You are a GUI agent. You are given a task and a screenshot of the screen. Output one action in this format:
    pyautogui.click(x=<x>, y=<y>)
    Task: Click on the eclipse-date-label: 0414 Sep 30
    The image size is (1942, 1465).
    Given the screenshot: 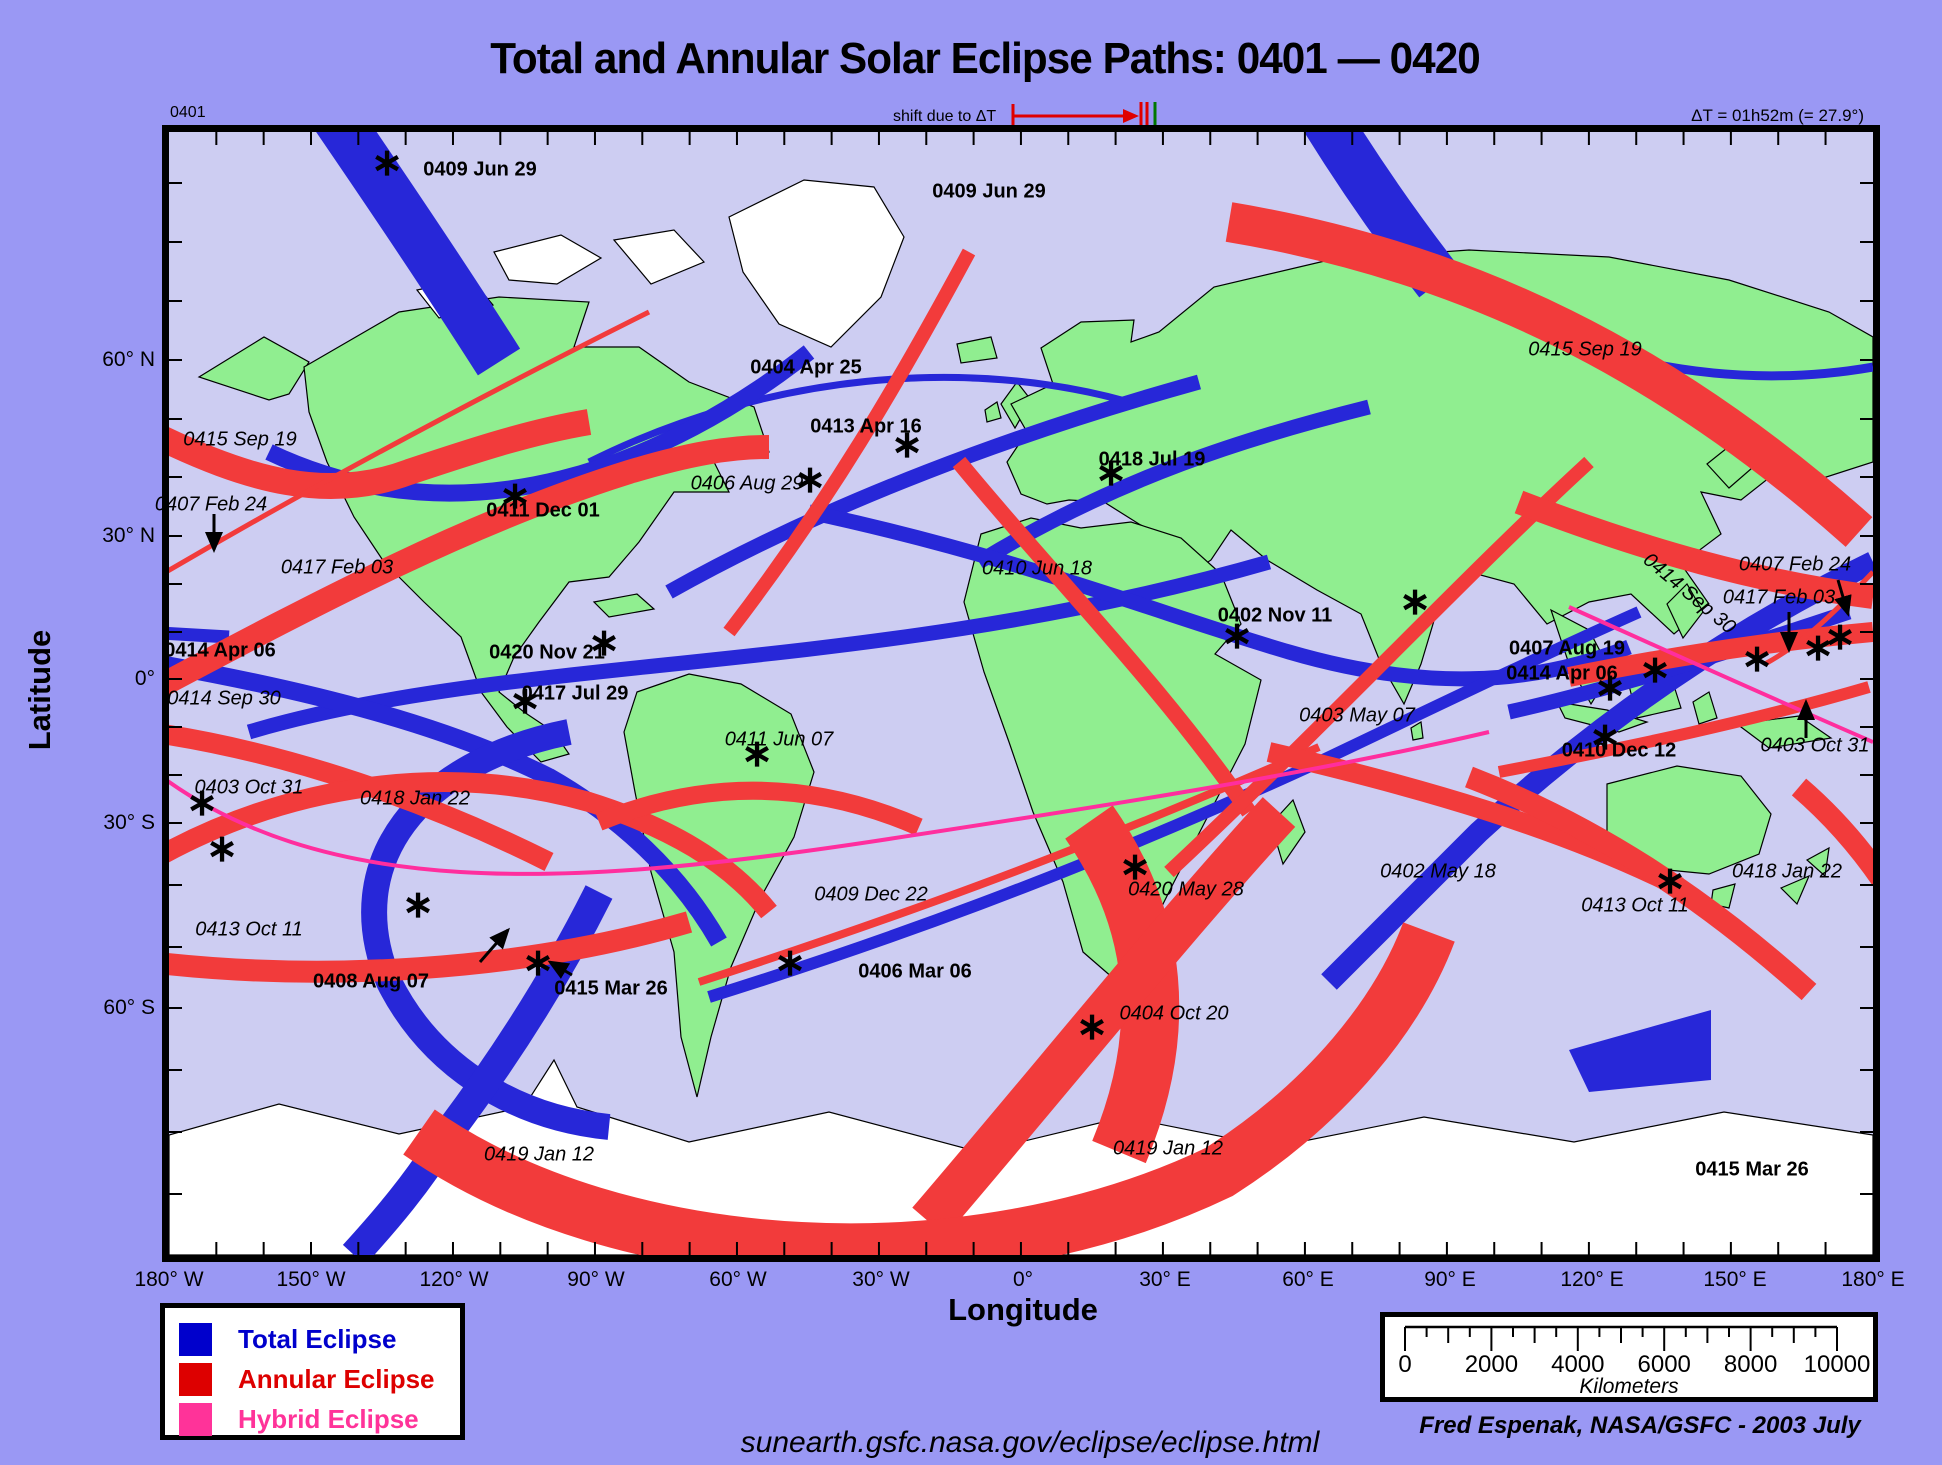 What is the action you would take?
    pyautogui.click(x=224, y=698)
    